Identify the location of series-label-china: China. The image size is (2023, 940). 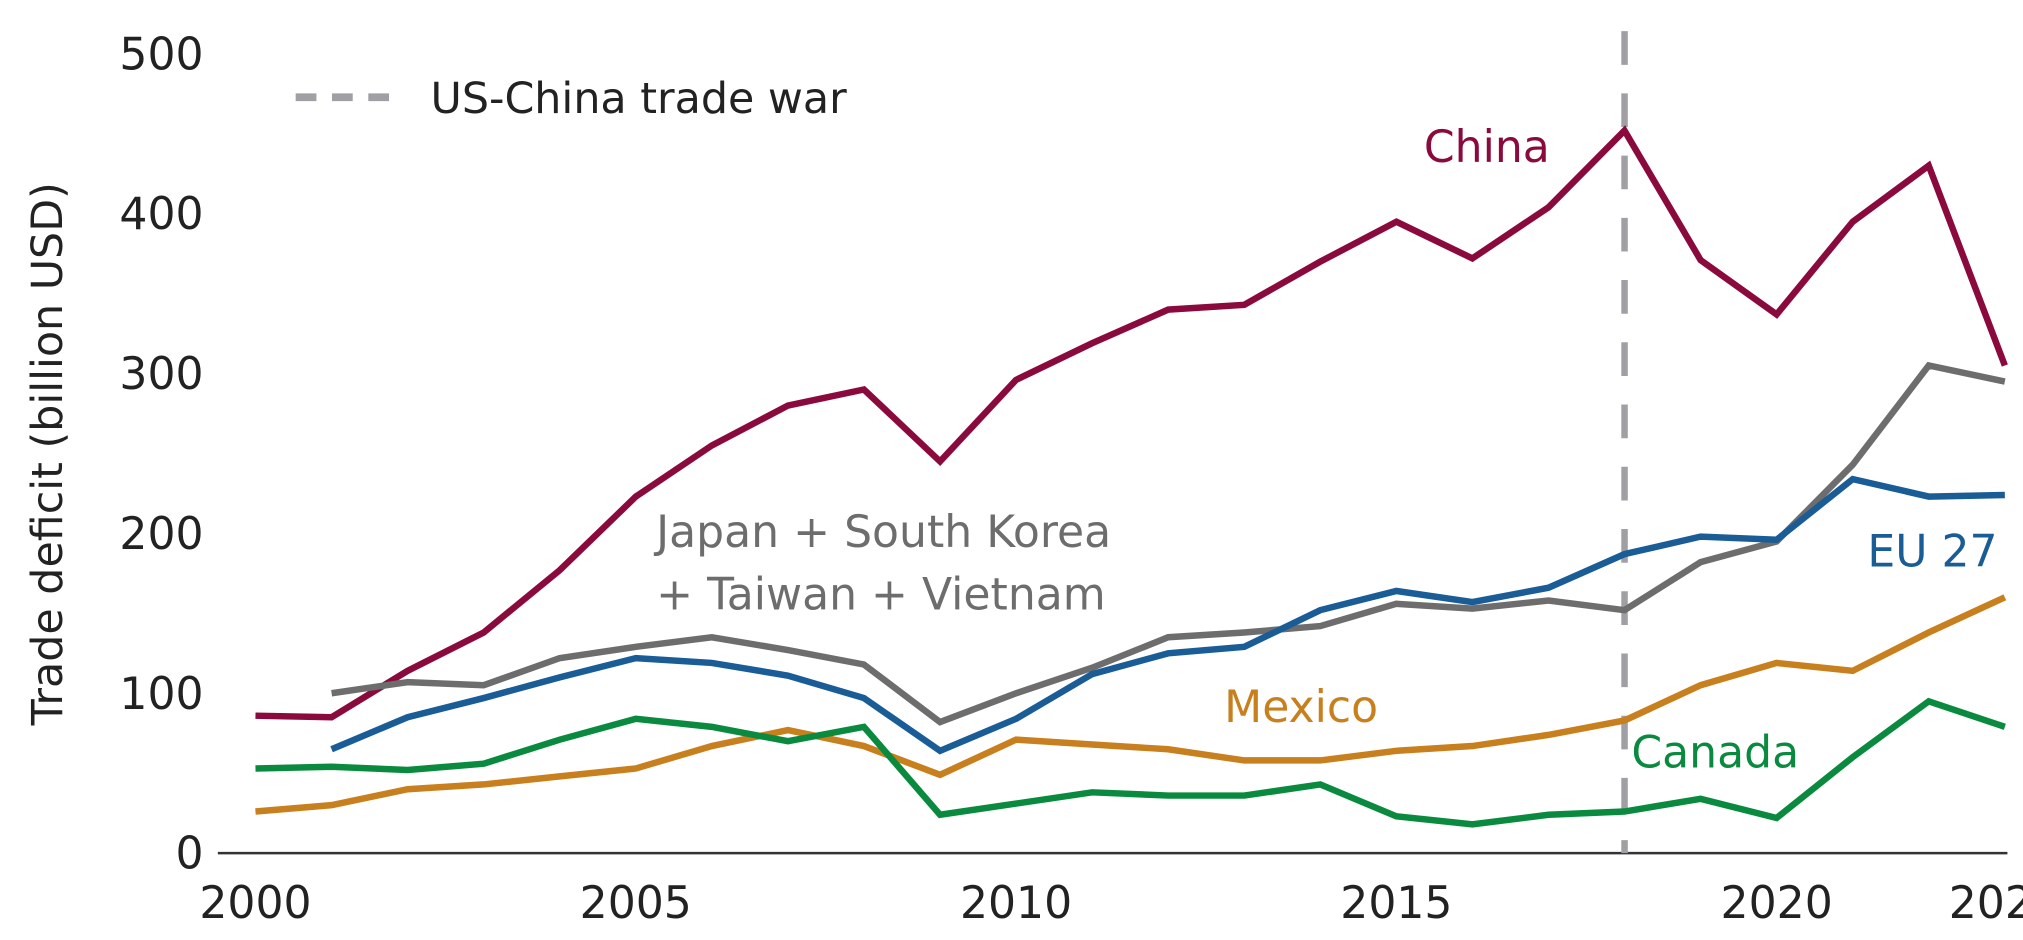
(1487, 147).